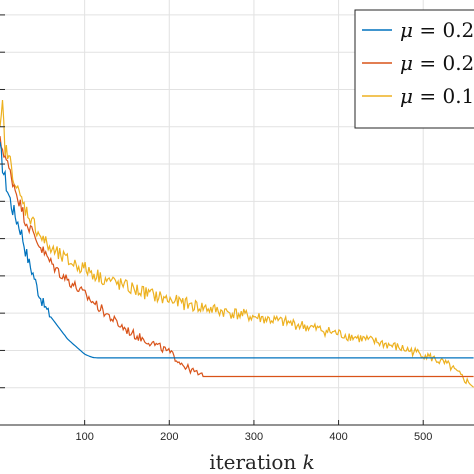  What do you see at coordinates (255, 462) in the screenshot?
I see `x-axis-label-text: iteration` at bounding box center [255, 462].